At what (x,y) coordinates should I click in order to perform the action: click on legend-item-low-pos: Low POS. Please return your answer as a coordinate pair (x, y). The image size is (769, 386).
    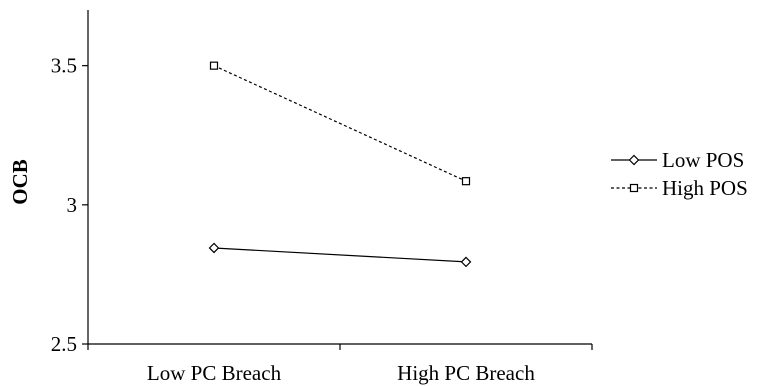
    Looking at the image, I should click on (677, 160).